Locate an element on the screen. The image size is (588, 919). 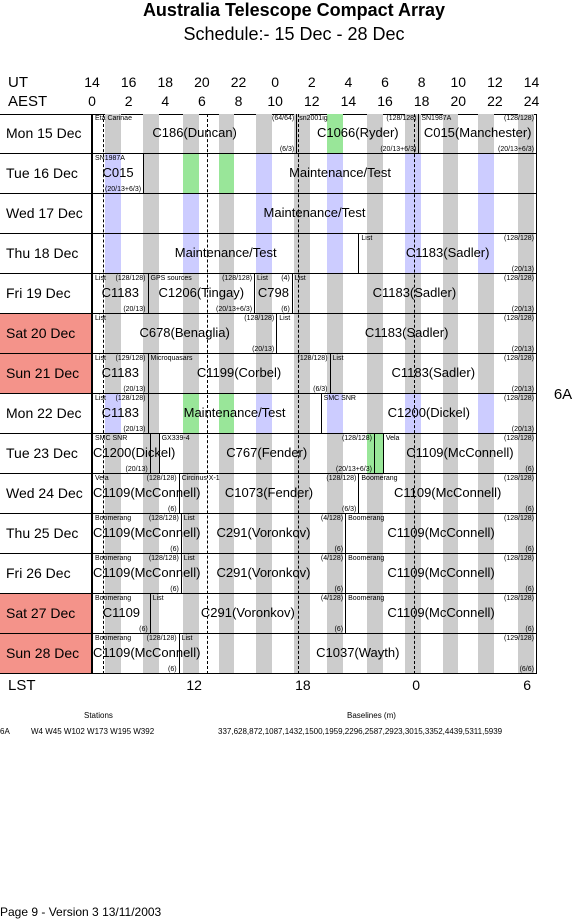
tick-label: 6 is located at coordinates (527, 685).